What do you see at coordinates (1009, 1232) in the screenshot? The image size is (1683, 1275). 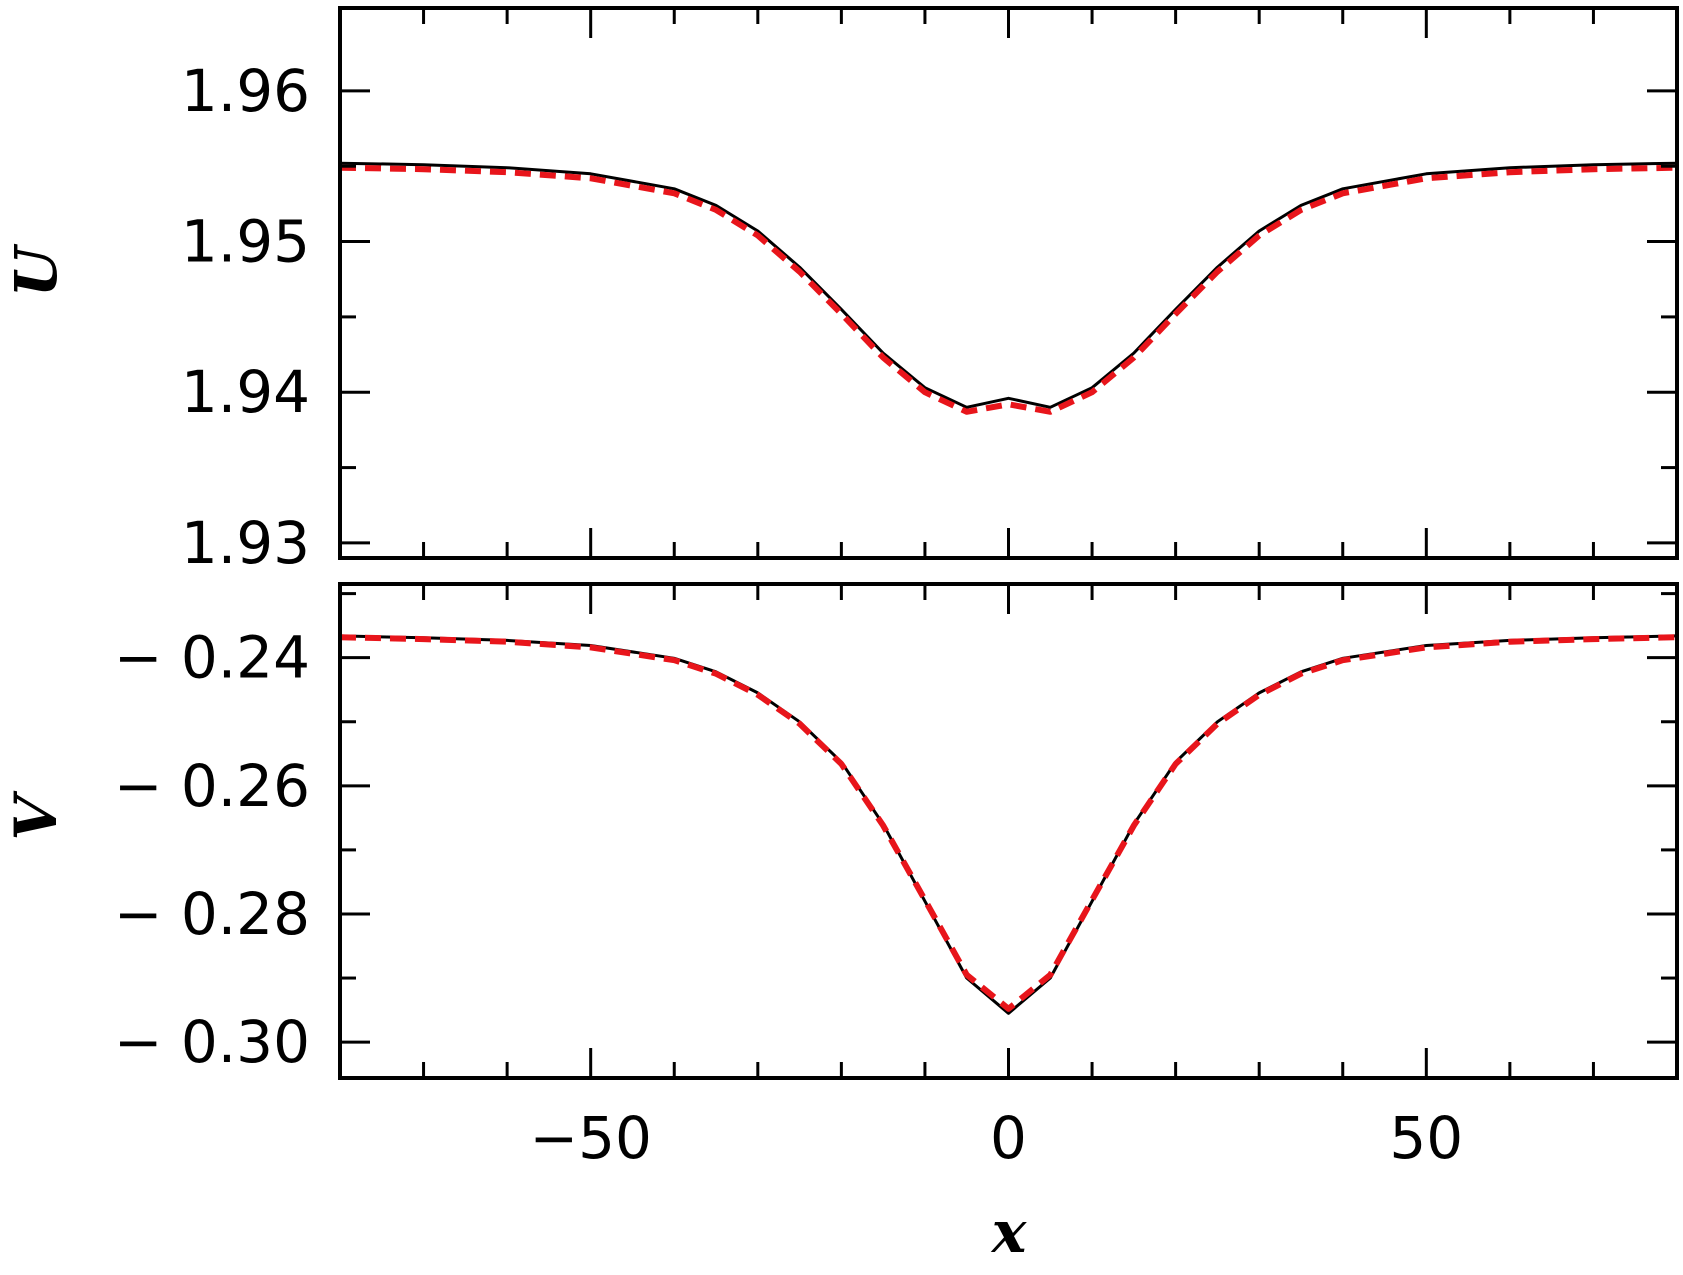 I see `x-axis-label: x` at bounding box center [1009, 1232].